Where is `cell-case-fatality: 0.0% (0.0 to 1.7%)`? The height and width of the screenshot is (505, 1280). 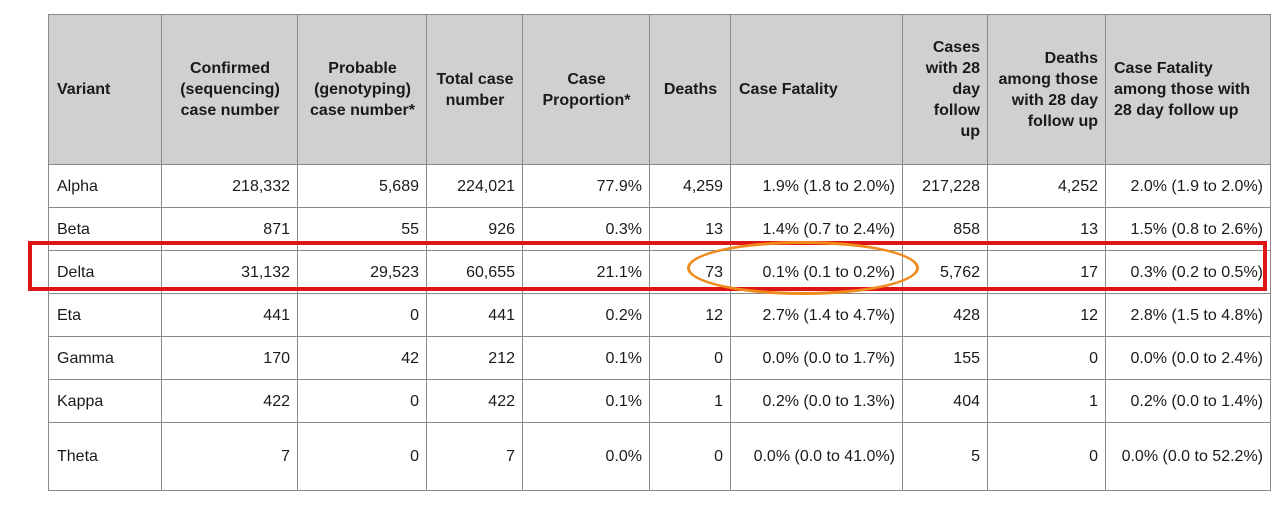 cell-case-fatality: 0.0% (0.0 to 1.7%) is located at coordinates (816, 358).